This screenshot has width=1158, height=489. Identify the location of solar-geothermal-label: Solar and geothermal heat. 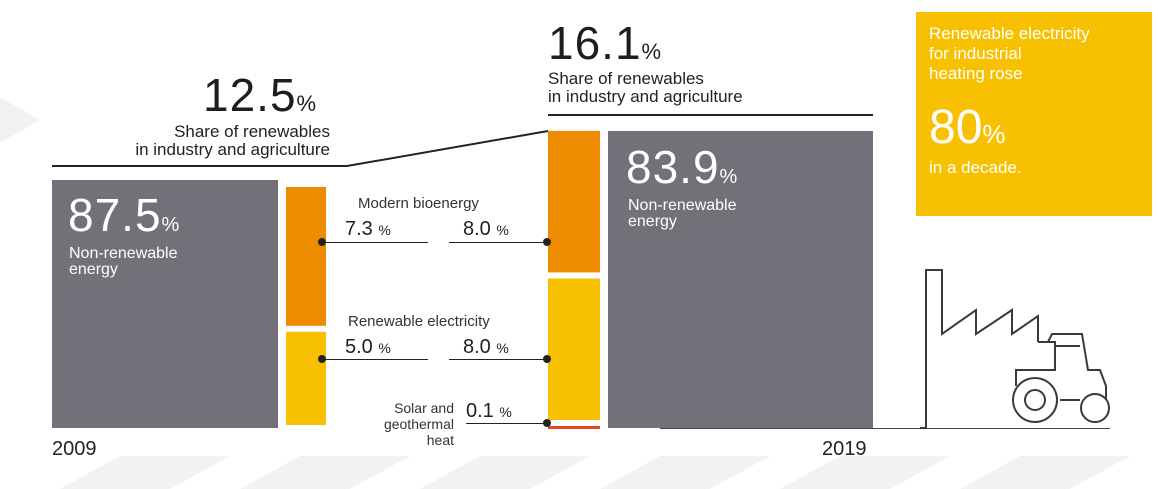
(418, 424).